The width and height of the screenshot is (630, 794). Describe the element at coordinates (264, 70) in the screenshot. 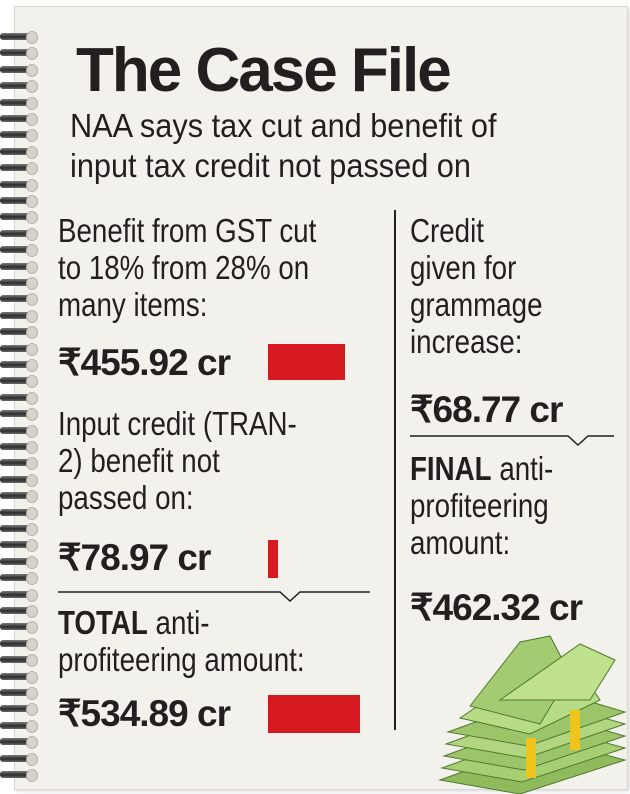

I see `page-title: The Case File` at that location.